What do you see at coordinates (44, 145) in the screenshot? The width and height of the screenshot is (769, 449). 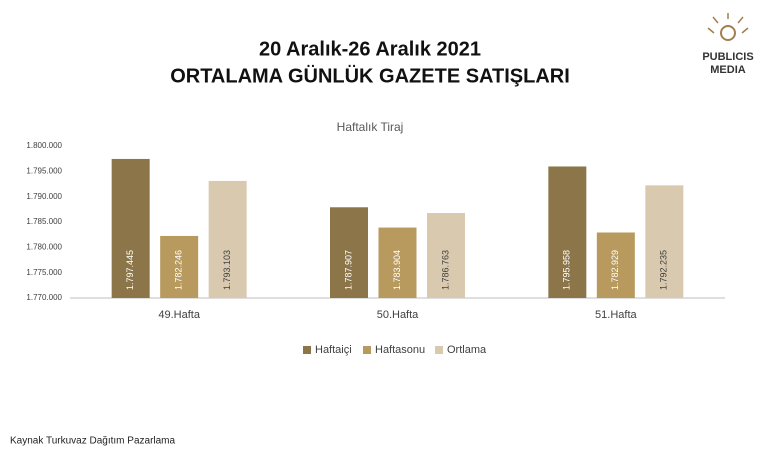 I see `y-tick-label: 1.800.000` at bounding box center [44, 145].